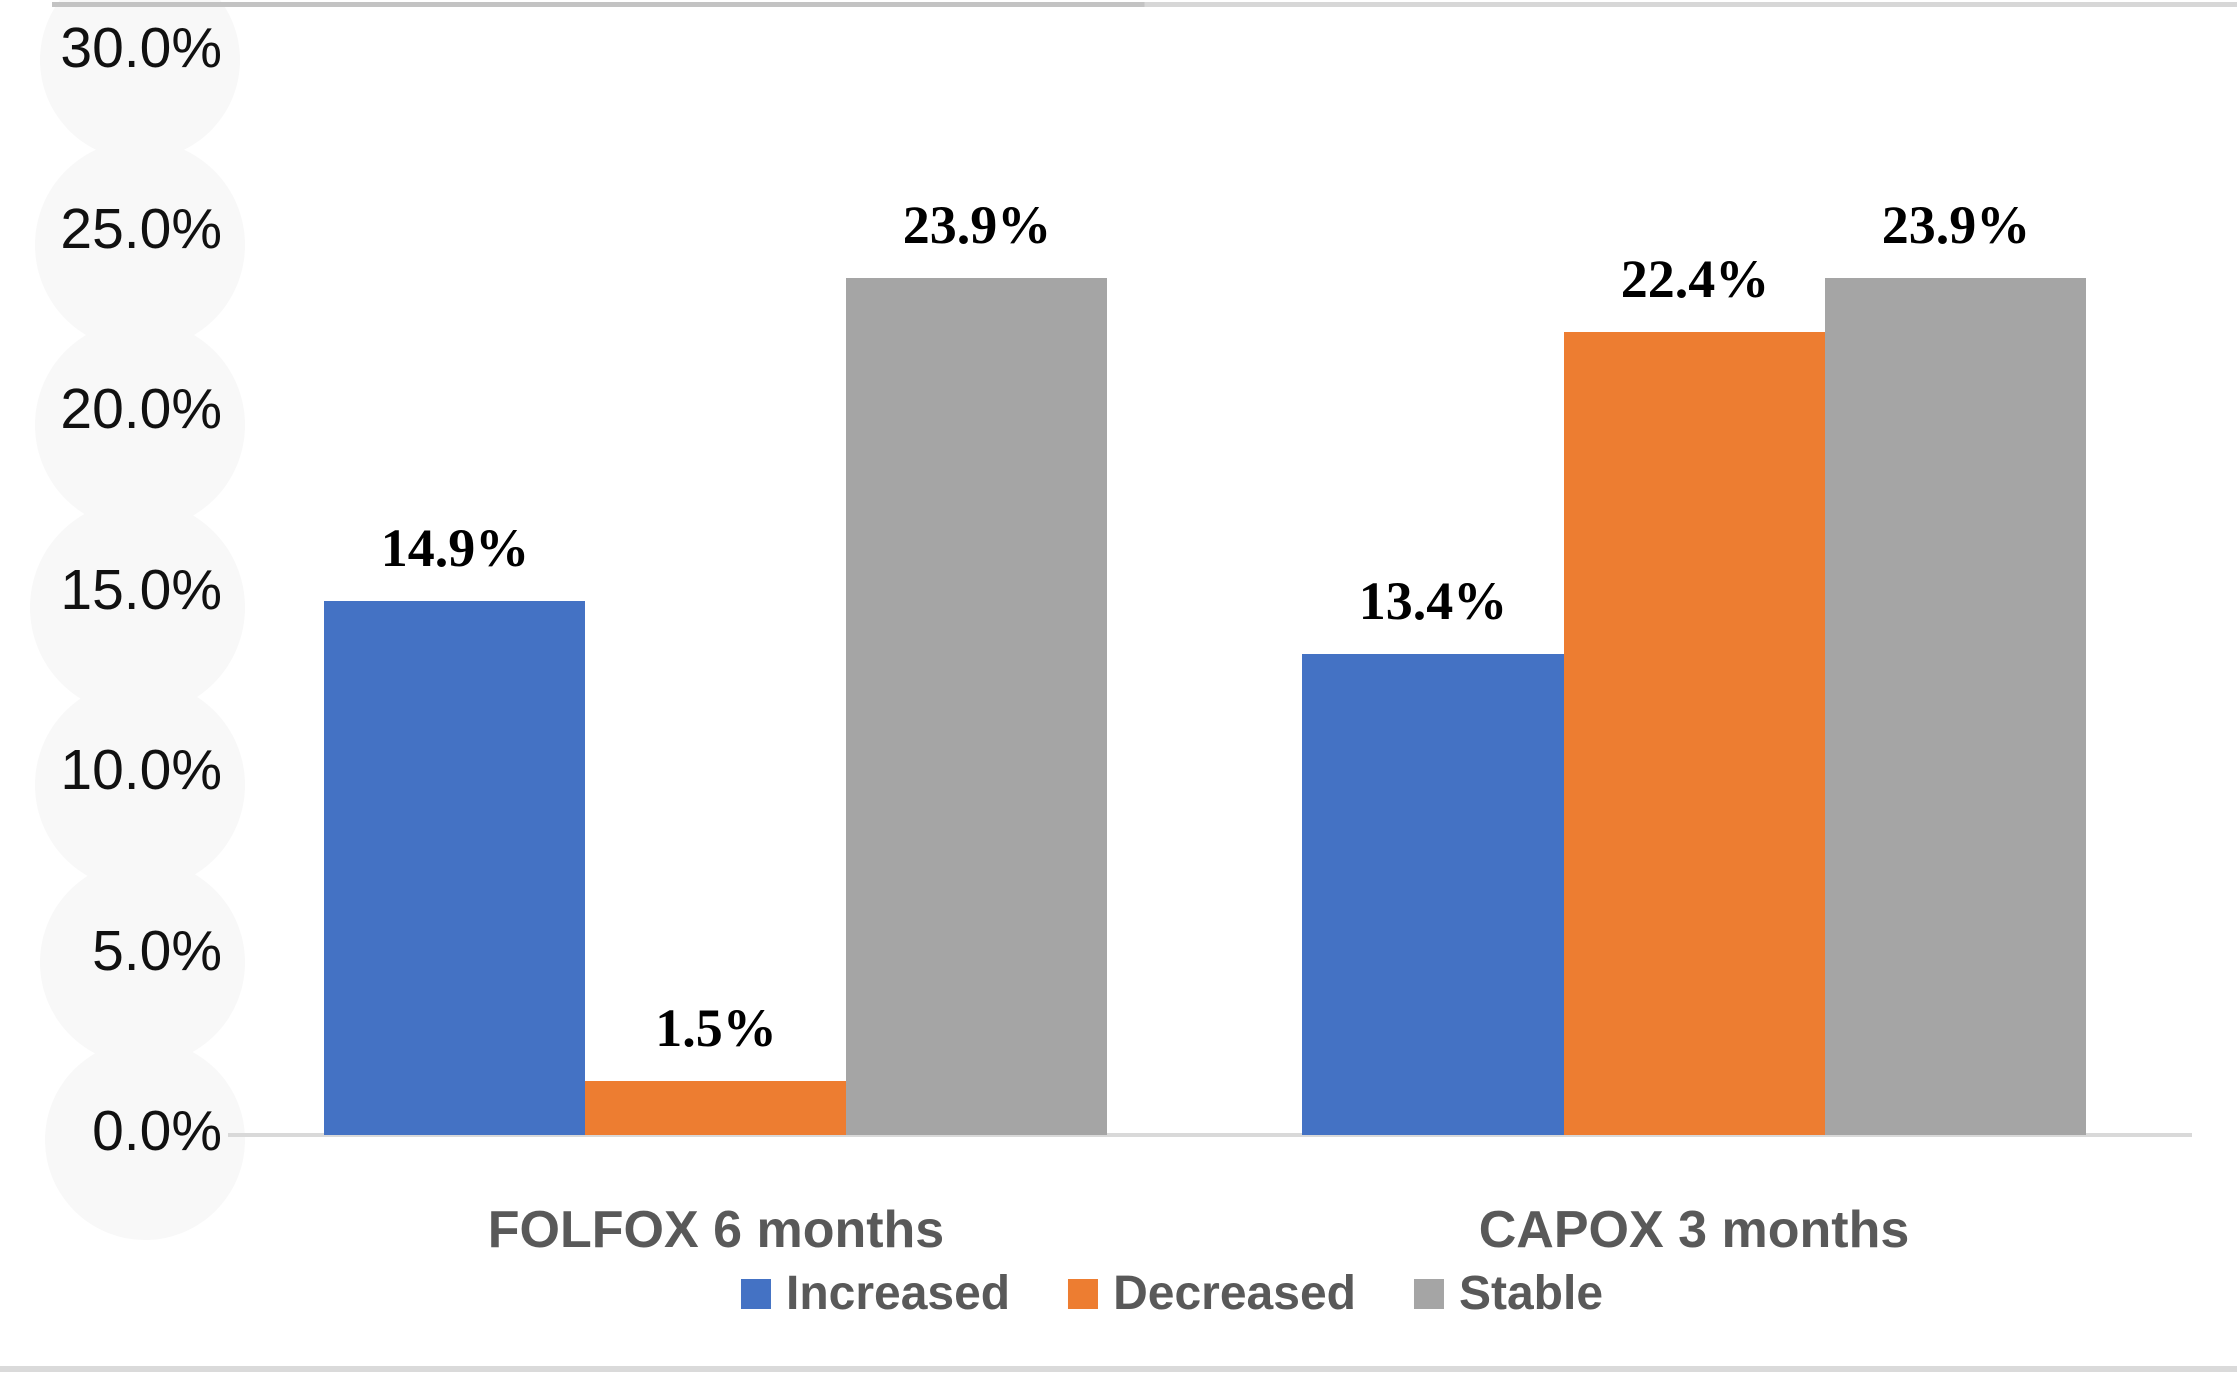  Describe the element at coordinates (141, 409) in the screenshot. I see `y-axis-tick-label: 20.0%` at that location.